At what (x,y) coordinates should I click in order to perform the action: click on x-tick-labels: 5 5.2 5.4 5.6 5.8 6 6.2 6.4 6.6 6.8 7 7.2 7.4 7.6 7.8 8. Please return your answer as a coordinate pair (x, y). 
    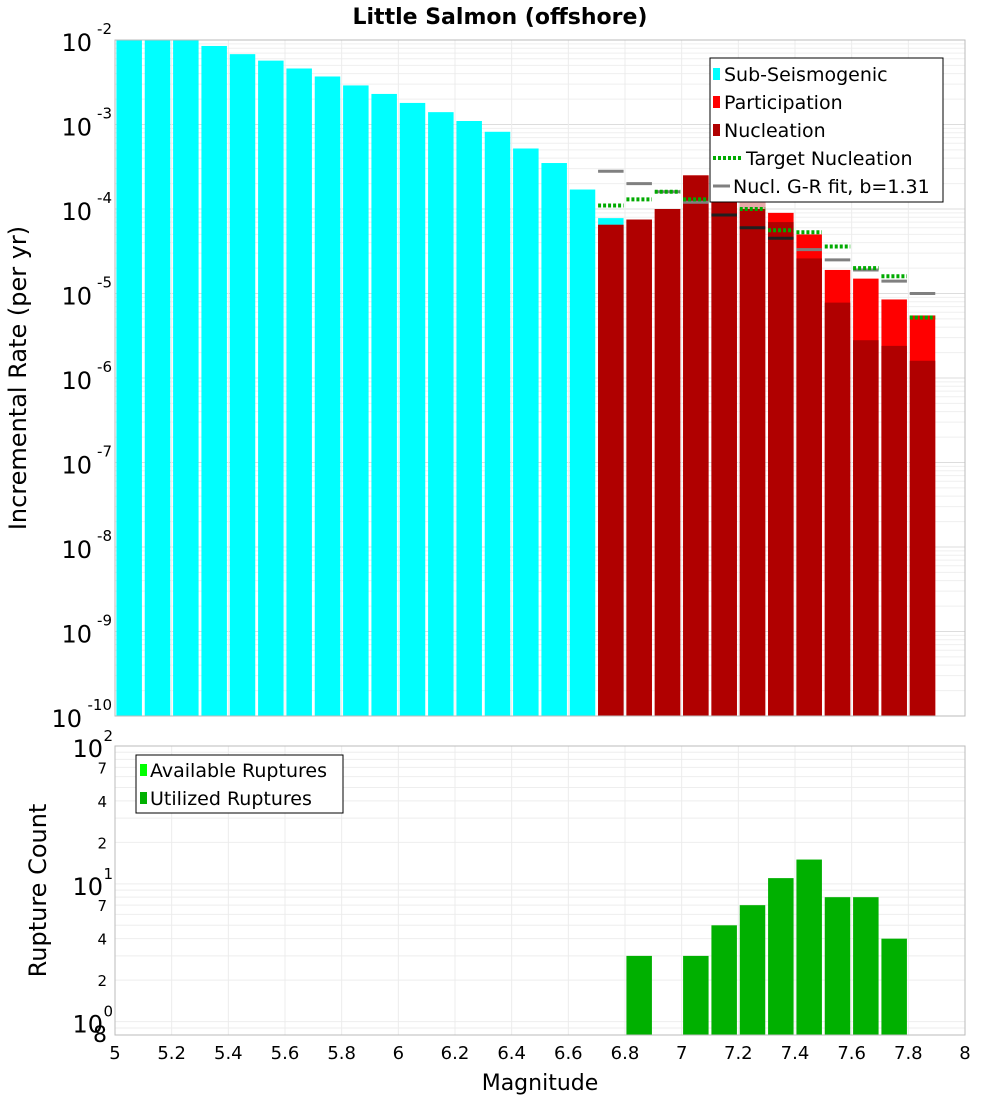
    Looking at the image, I should click on (539, 1053).